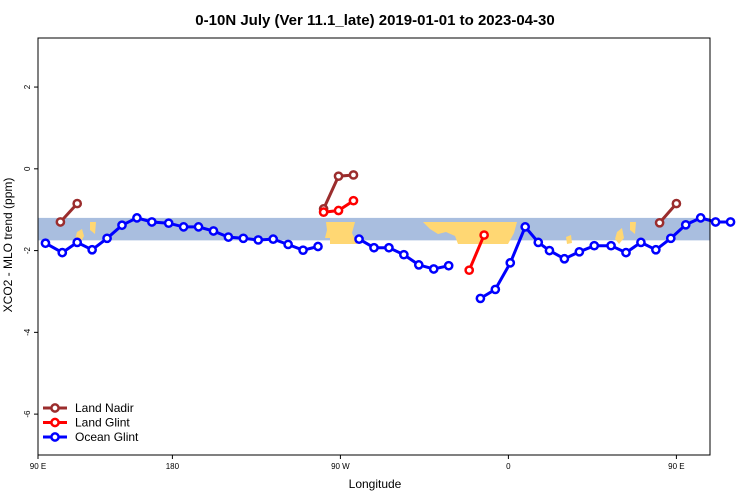  Describe the element at coordinates (476, 252) in the screenshot. I see `series-line` at that location.